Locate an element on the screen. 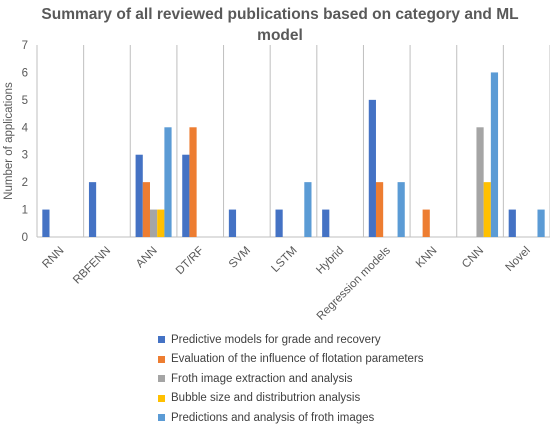 Image resolution: width=550 pixels, height=430 pixels. y-tick-label: 7 is located at coordinates (25, 46).